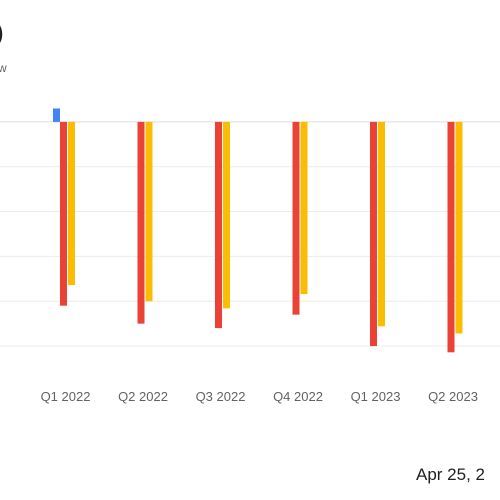  Describe the element at coordinates (3, 68) in the screenshot. I see `chart-subtitle-fragment: w` at that location.